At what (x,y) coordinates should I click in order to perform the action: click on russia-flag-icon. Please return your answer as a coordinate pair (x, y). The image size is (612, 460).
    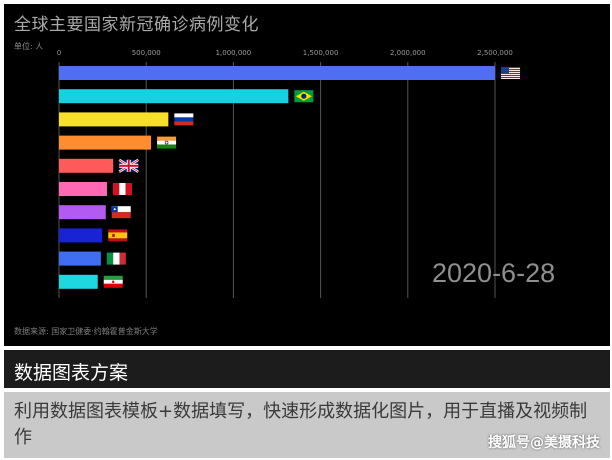
    Looking at the image, I should click on (184, 119).